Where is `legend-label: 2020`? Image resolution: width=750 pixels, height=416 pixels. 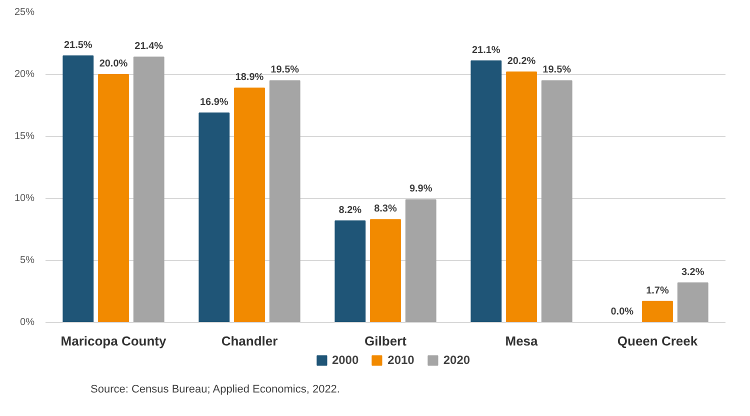 legend-label: 2020 is located at coordinates (456, 360).